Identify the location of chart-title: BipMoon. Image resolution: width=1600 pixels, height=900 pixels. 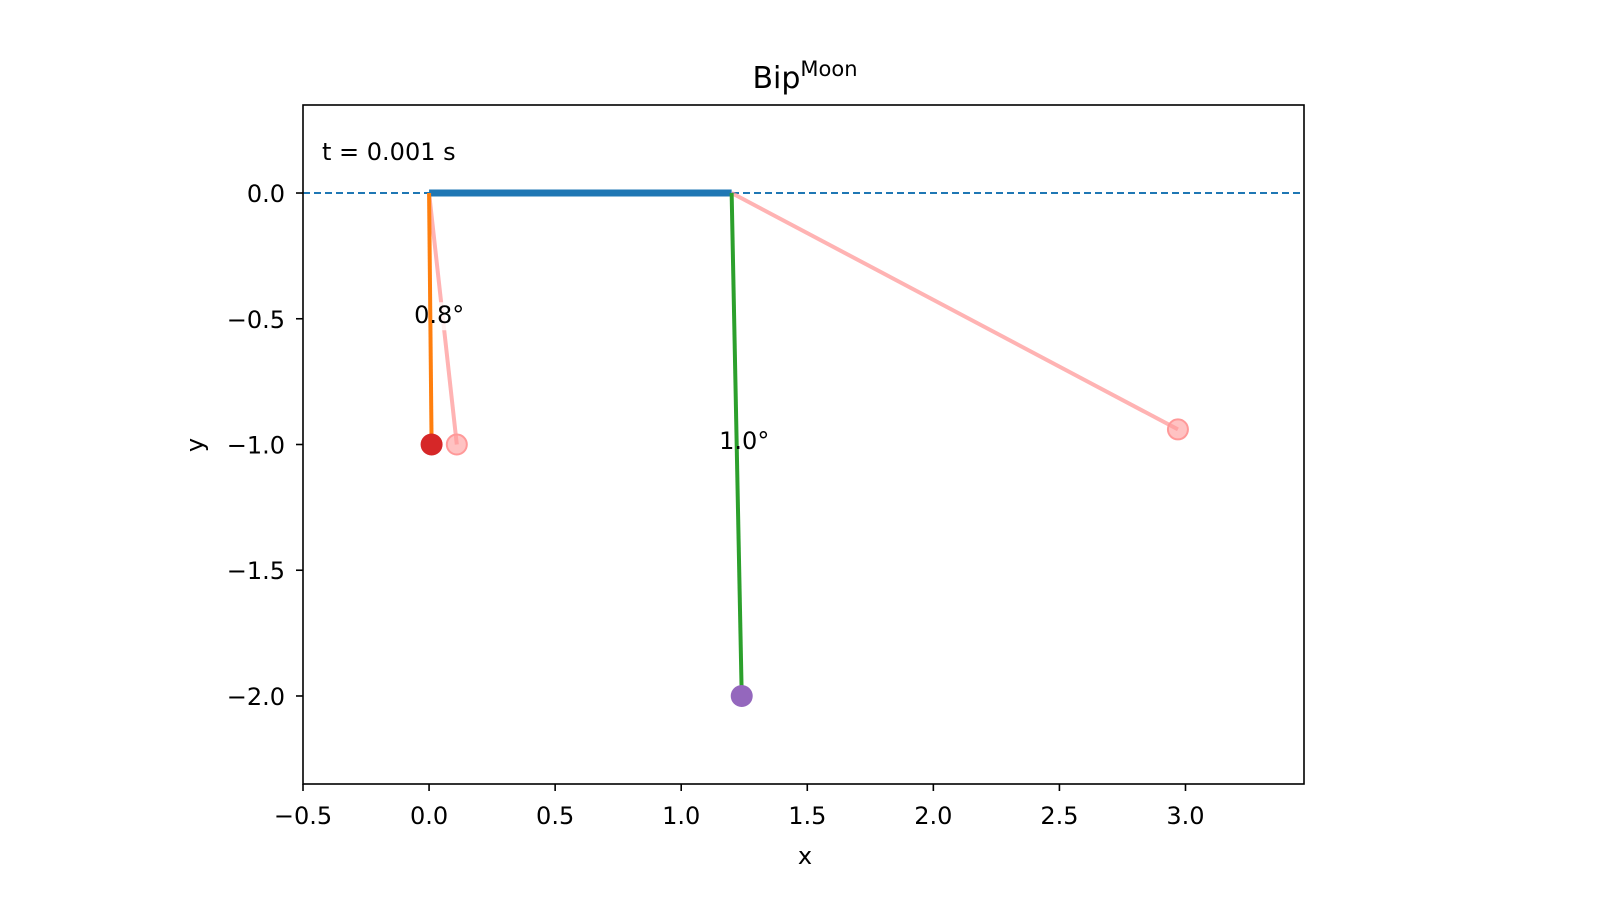
(804, 76).